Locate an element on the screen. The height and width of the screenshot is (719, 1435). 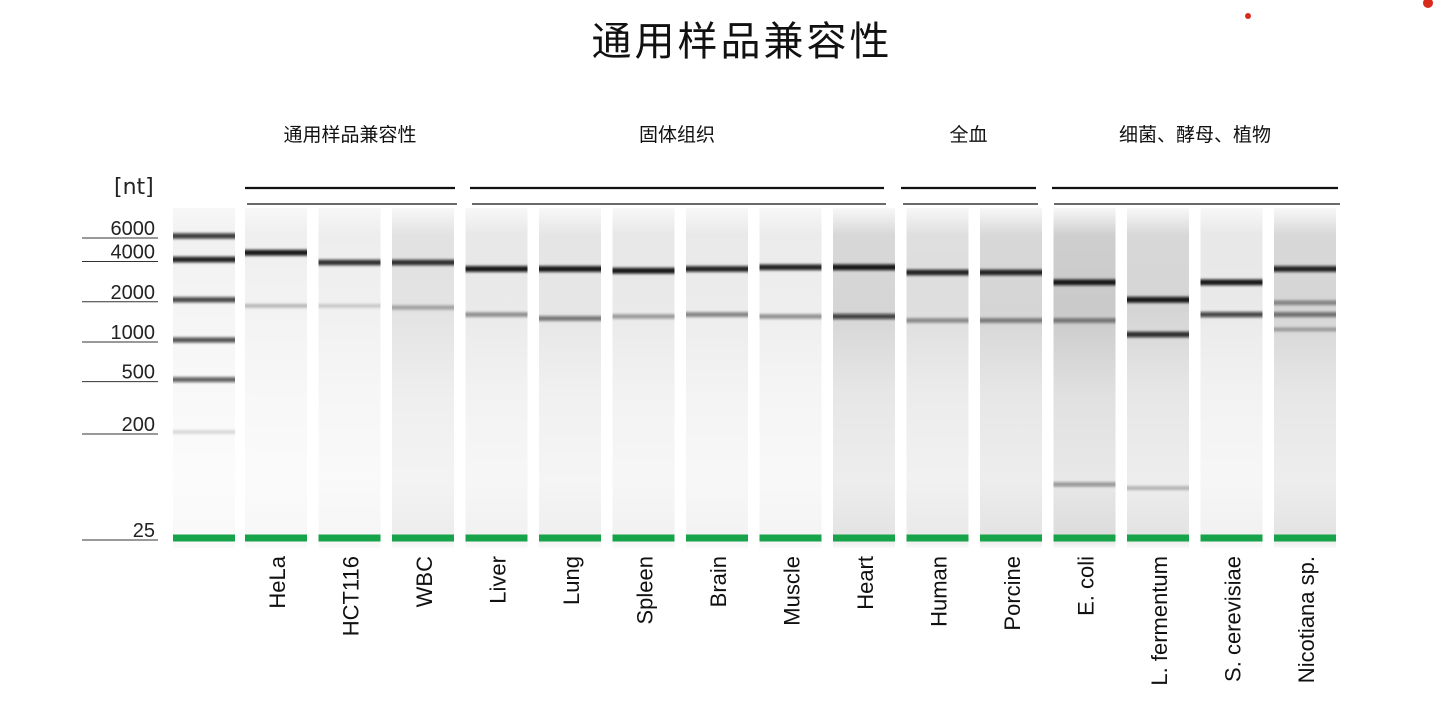
lane-hct116 is located at coordinates (349, 378).